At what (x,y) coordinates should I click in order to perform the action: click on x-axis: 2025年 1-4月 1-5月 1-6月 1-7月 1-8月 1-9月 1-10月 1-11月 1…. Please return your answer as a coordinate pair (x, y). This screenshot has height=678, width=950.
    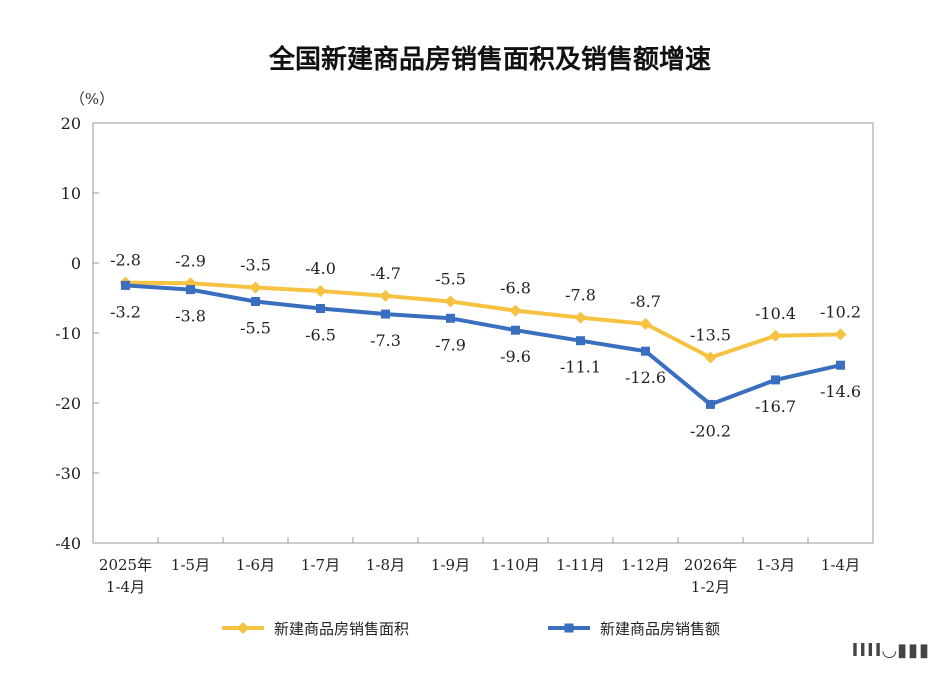
    Looking at the image, I should click on (479, 566).